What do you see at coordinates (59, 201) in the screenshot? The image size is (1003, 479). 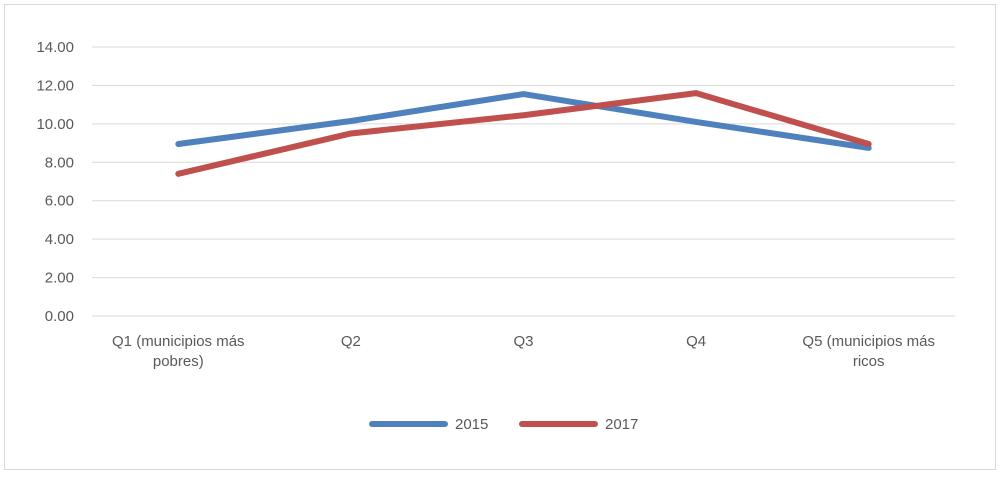 I see `y-tick-label: 6.00` at bounding box center [59, 201].